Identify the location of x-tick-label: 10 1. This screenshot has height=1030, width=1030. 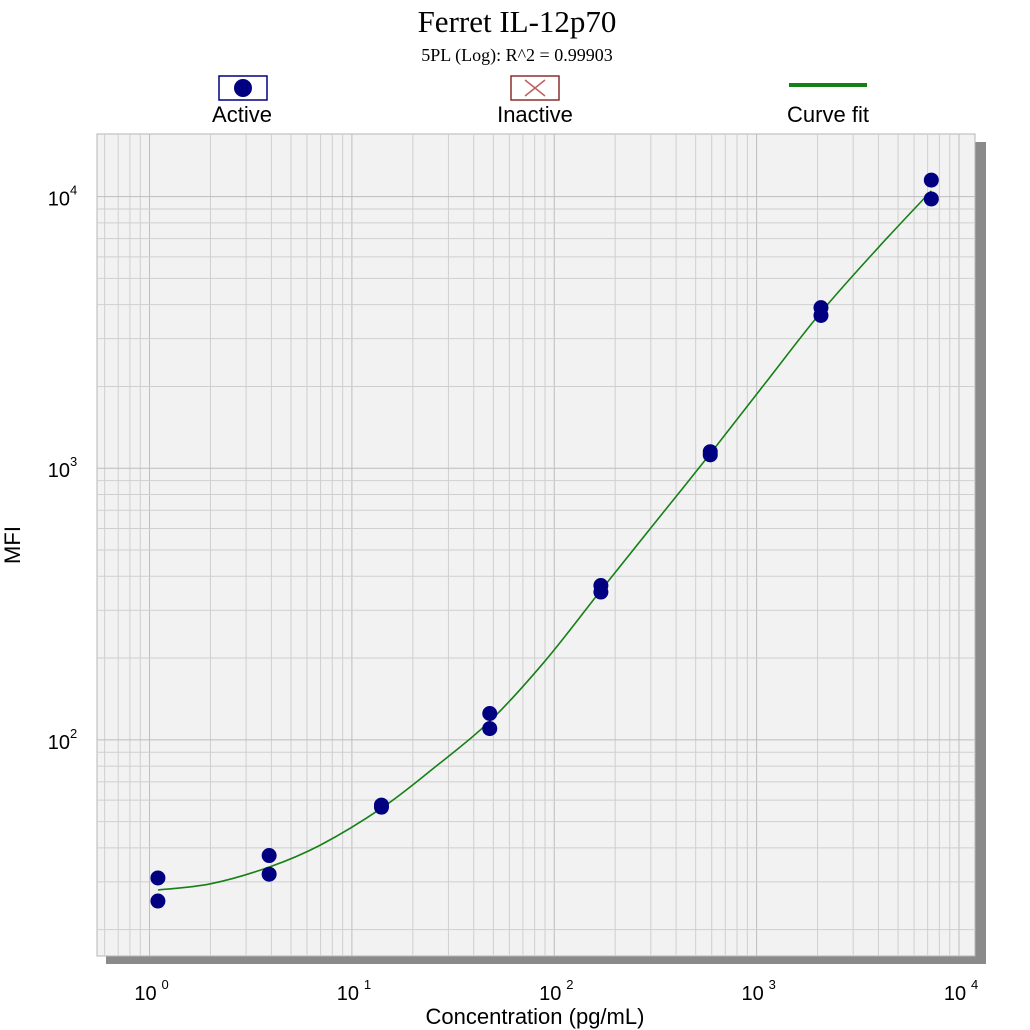
(354, 991).